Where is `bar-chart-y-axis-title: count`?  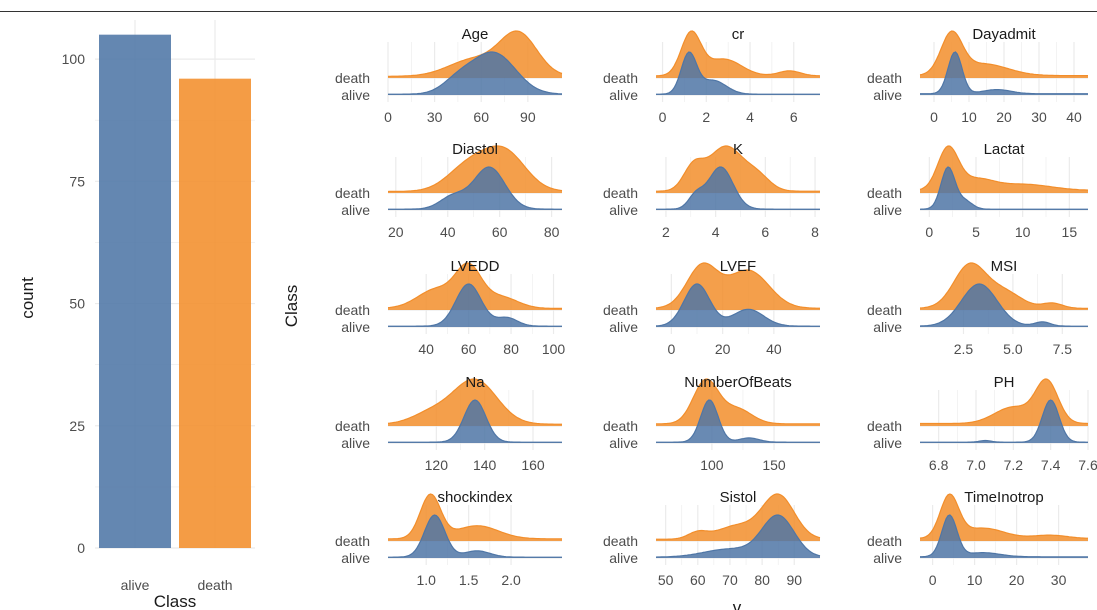
bar-chart-y-axis-title: count is located at coordinates (27, 298).